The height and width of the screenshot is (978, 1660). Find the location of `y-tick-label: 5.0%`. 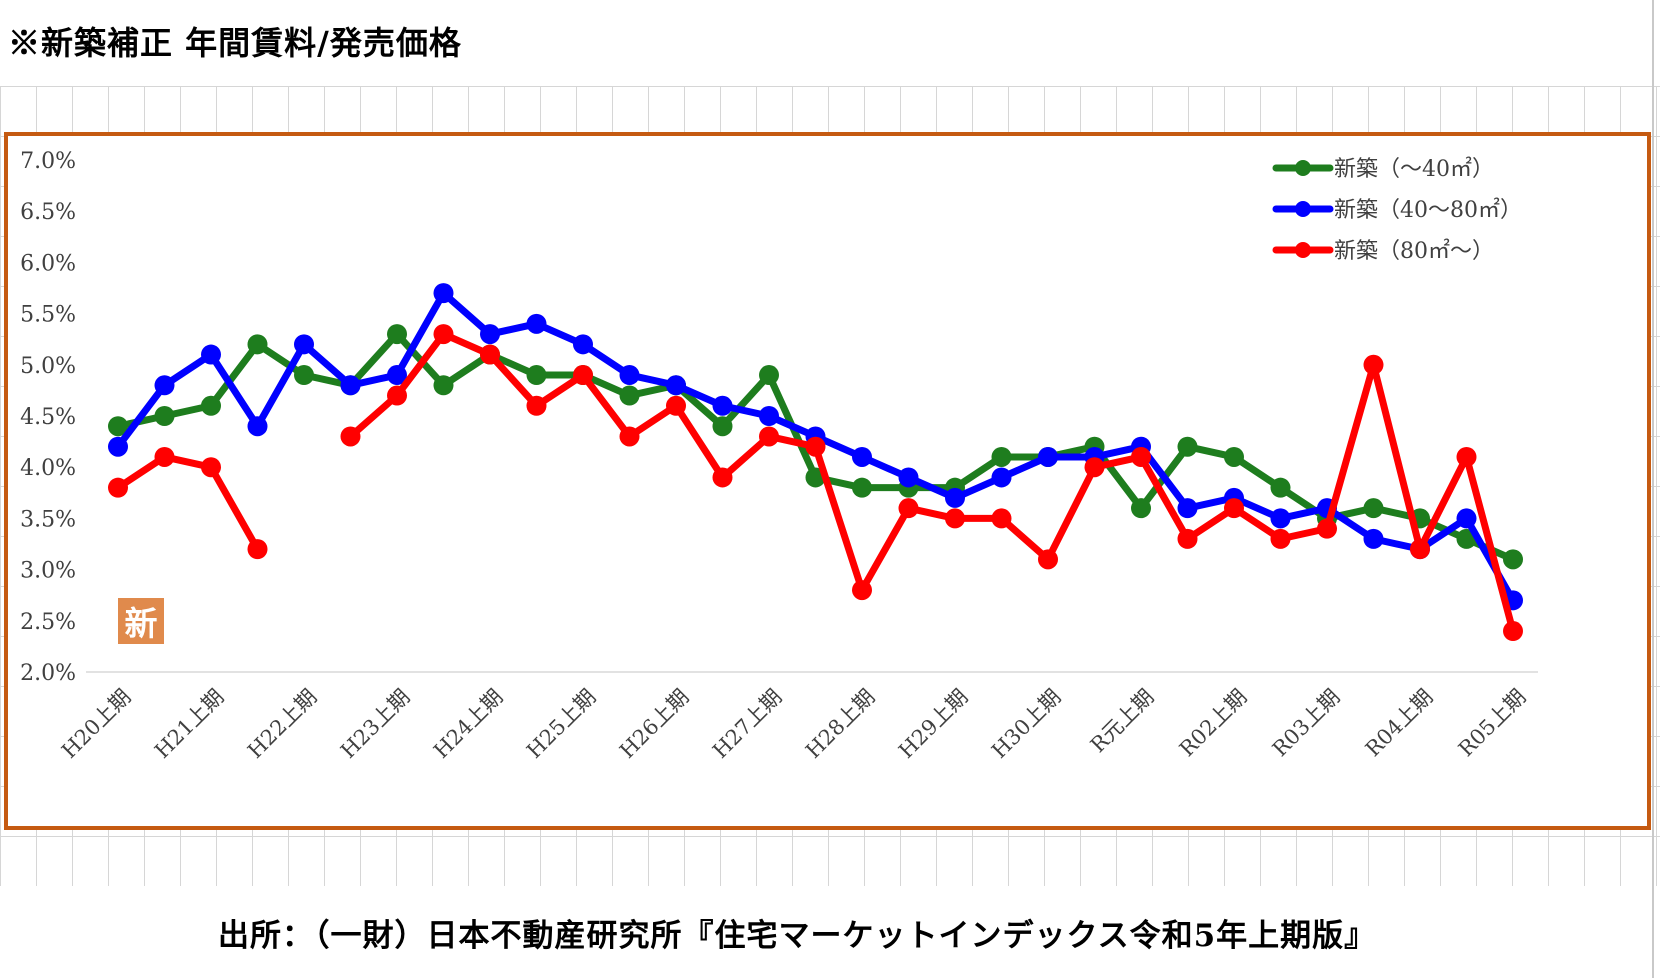

y-tick-label: 5.0% is located at coordinates (48, 366).